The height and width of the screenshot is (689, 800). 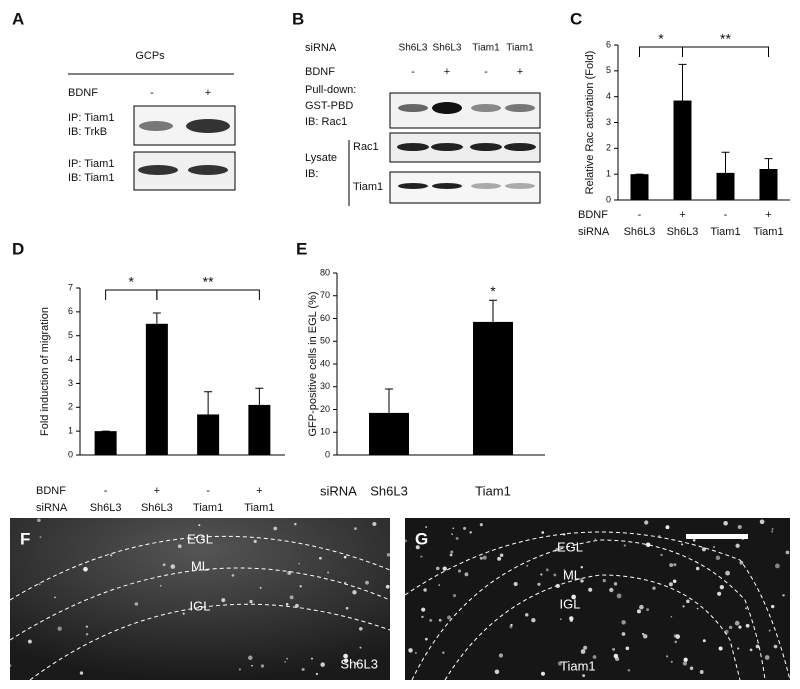 What do you see at coordinates (70, 287) in the screenshot?
I see `y-tick-label: 7` at bounding box center [70, 287].